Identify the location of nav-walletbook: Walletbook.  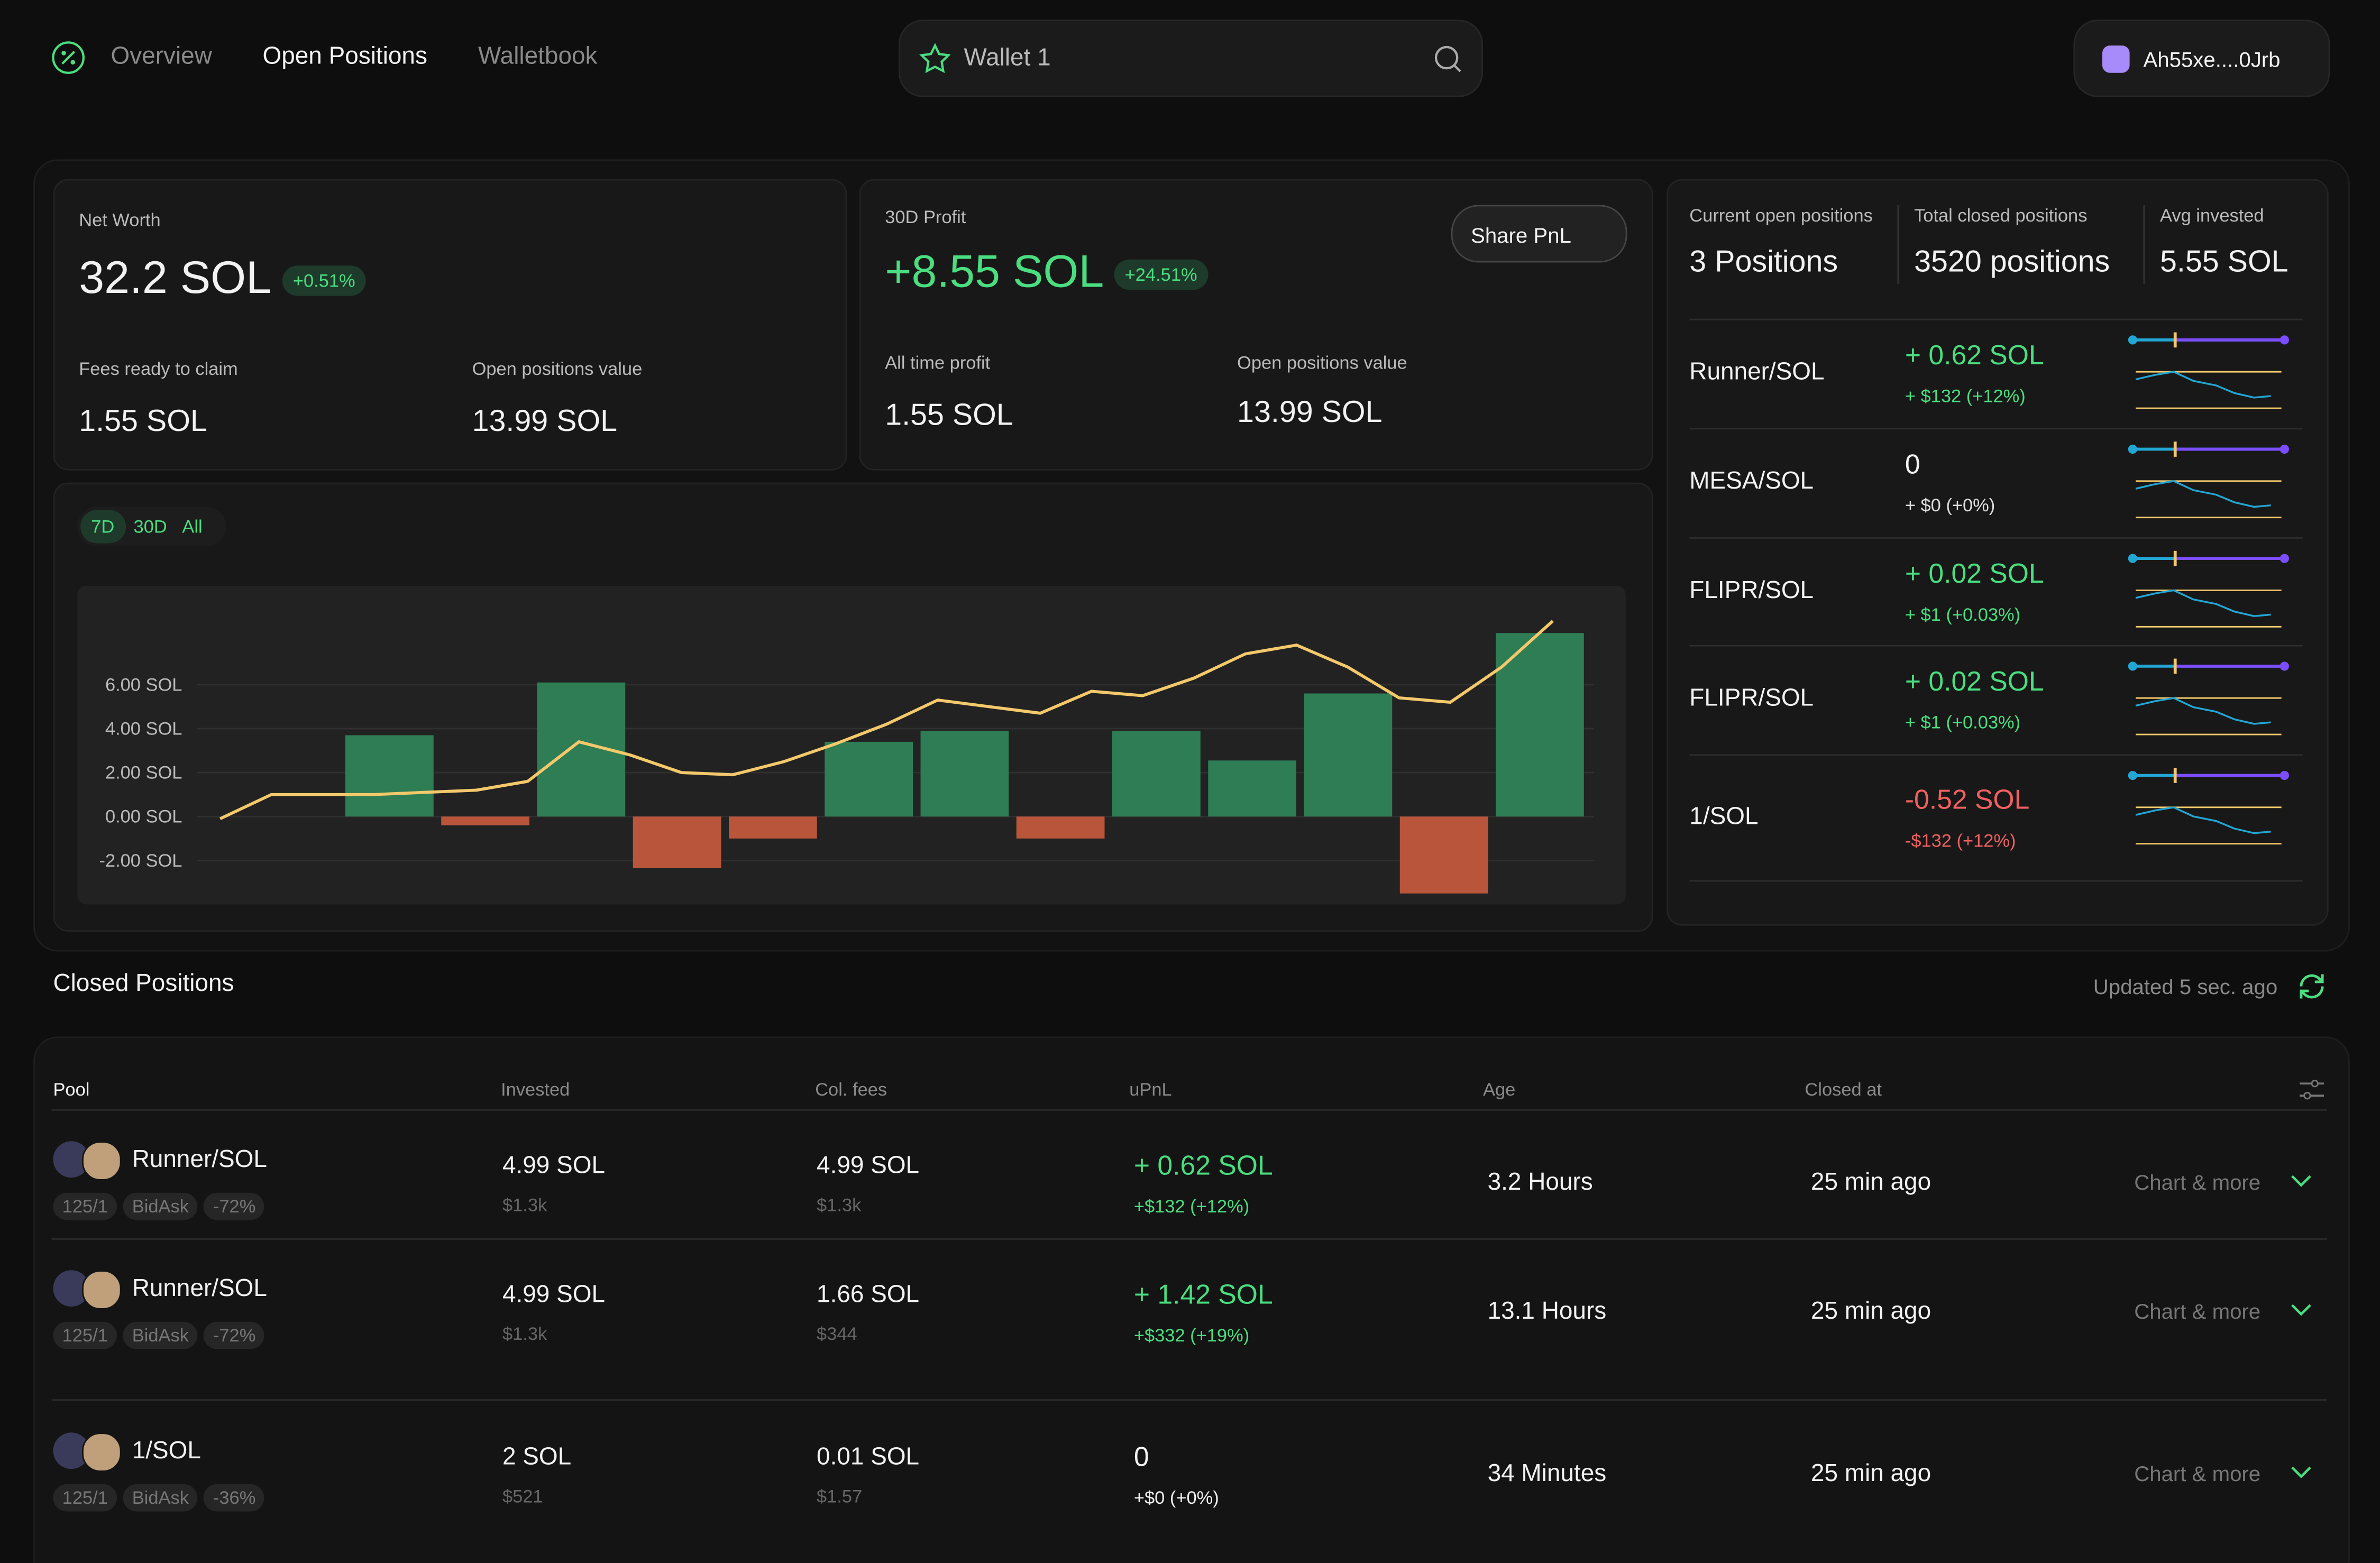
(538, 57).